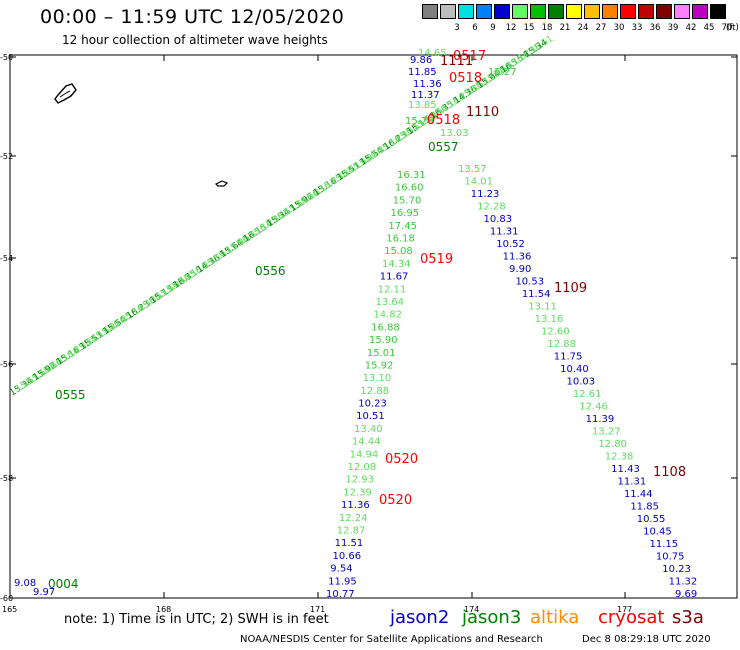 The image size is (740, 650). I want to click on track2-point: 10.03, so click(581, 382).